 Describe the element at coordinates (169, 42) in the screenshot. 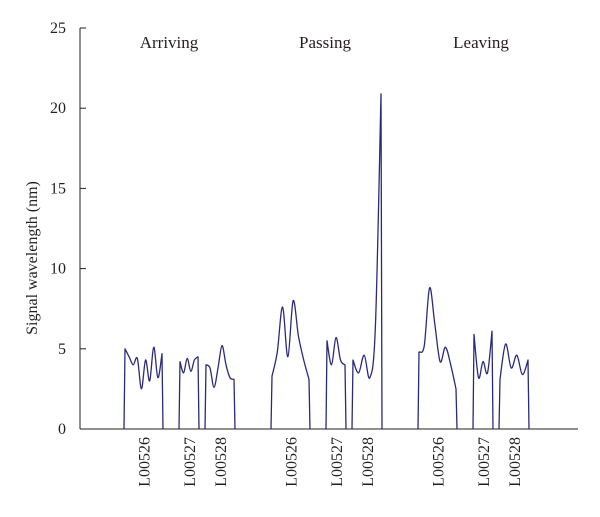

I see `group-label: Arriving` at that location.